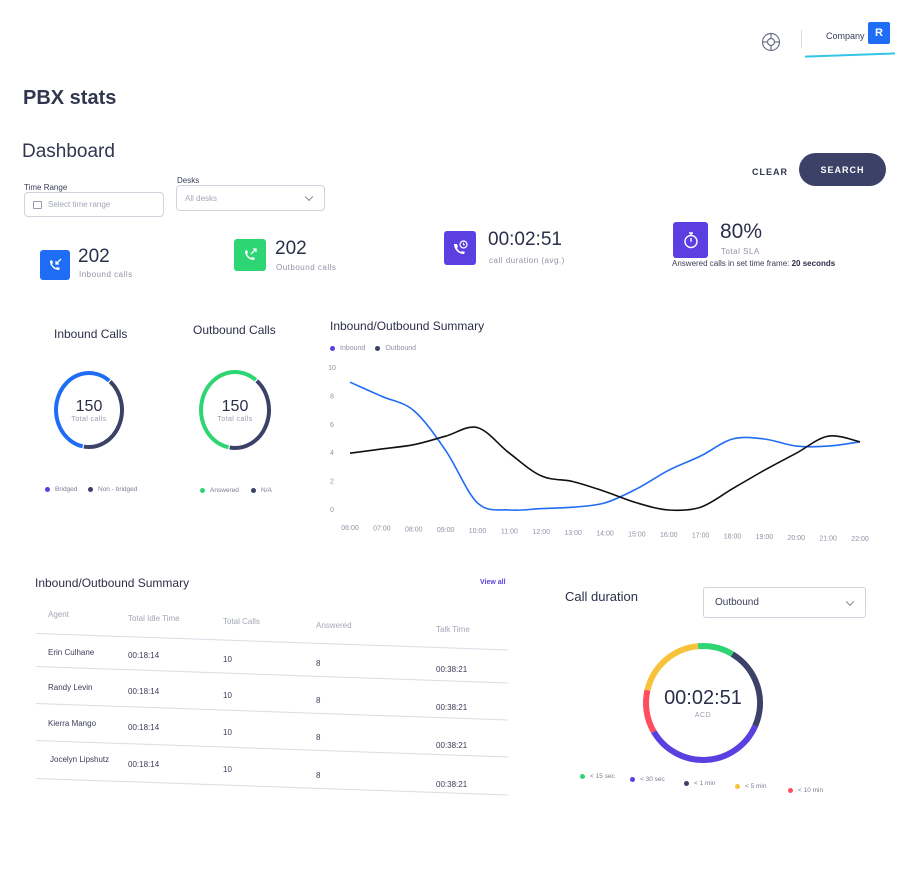 The height and width of the screenshot is (874, 920). I want to click on avatar: R, so click(879, 33).